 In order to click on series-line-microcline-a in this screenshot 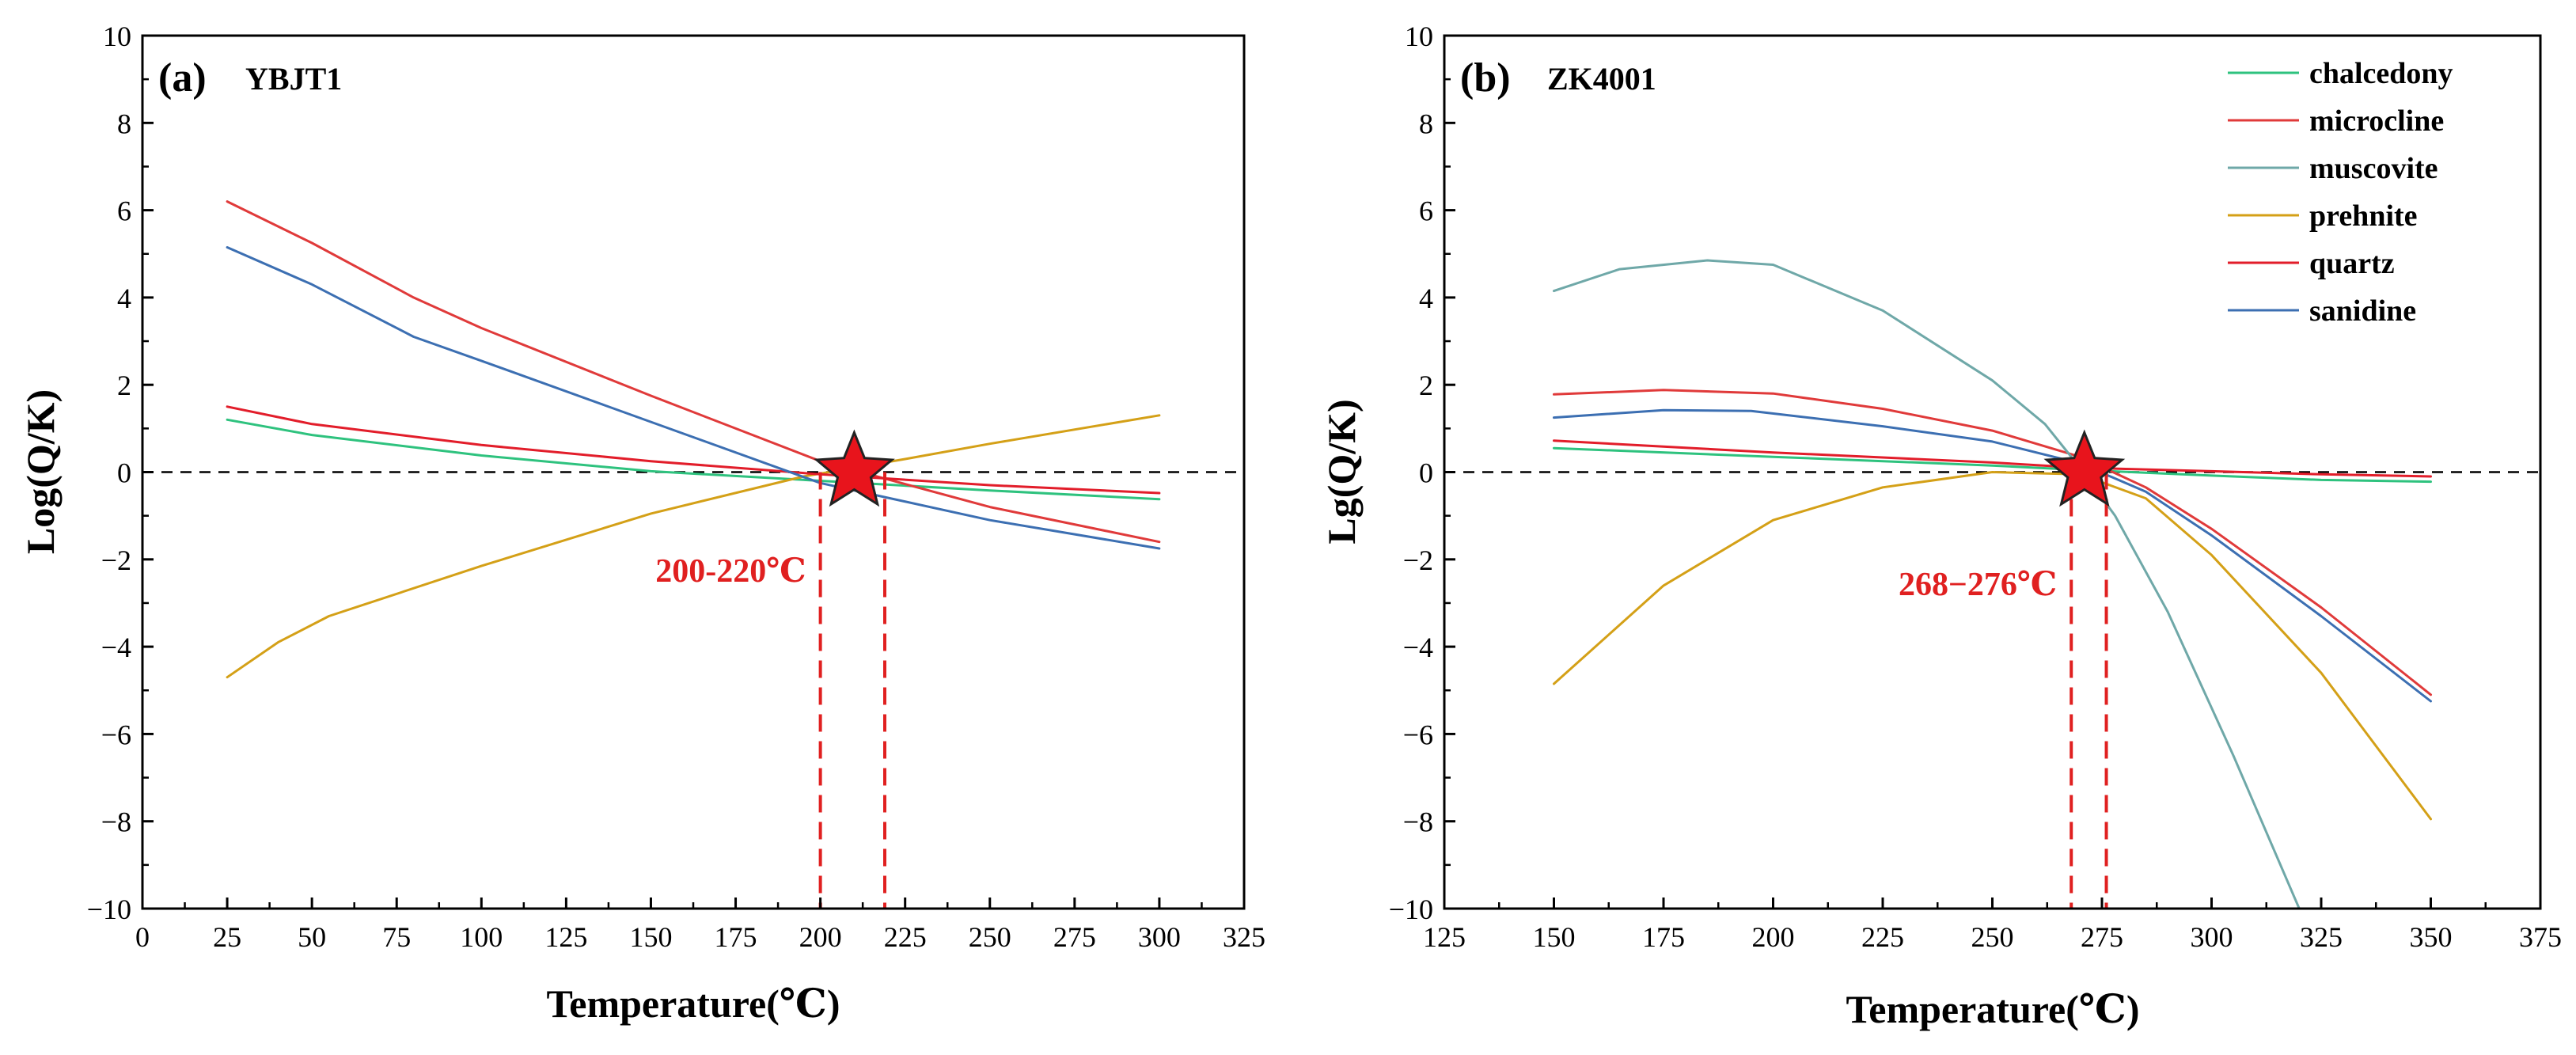, I will do `click(693, 372)`.